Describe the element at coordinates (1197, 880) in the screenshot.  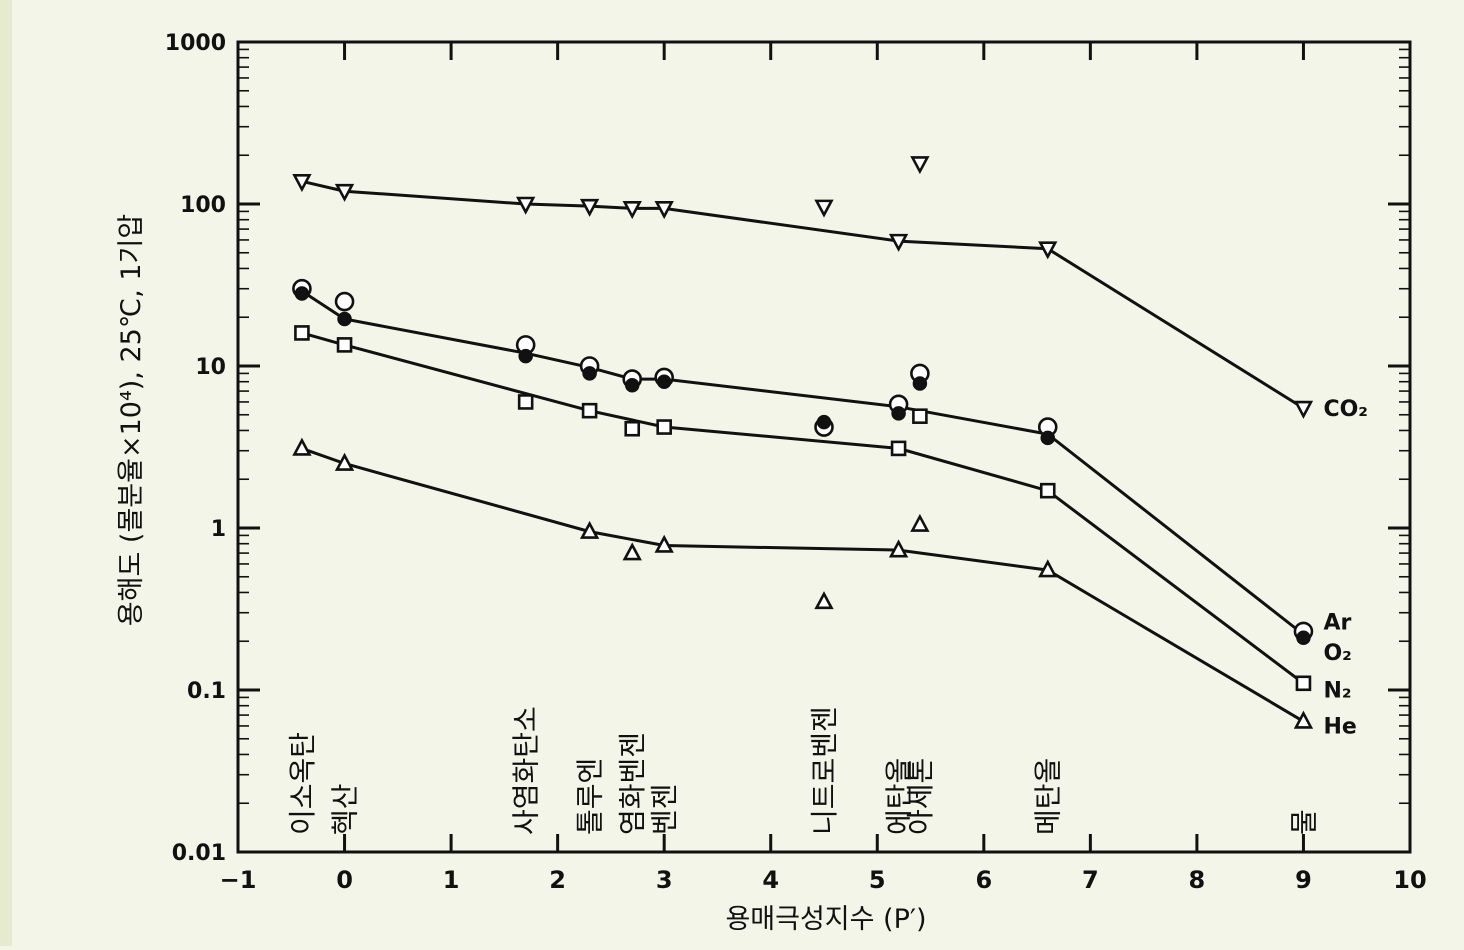
I see `x-tick-label: 8` at that location.